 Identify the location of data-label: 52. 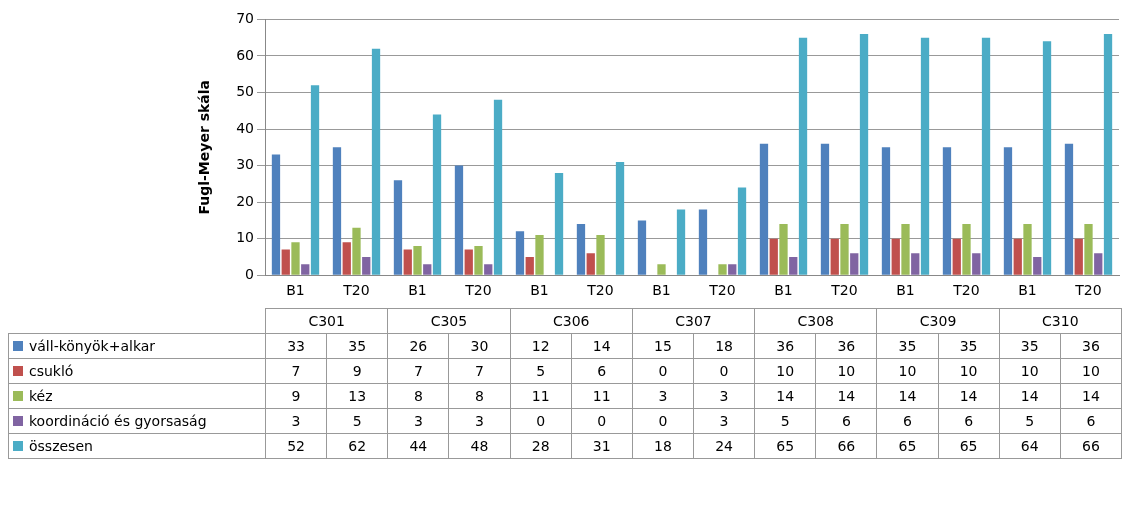
(296, 446).